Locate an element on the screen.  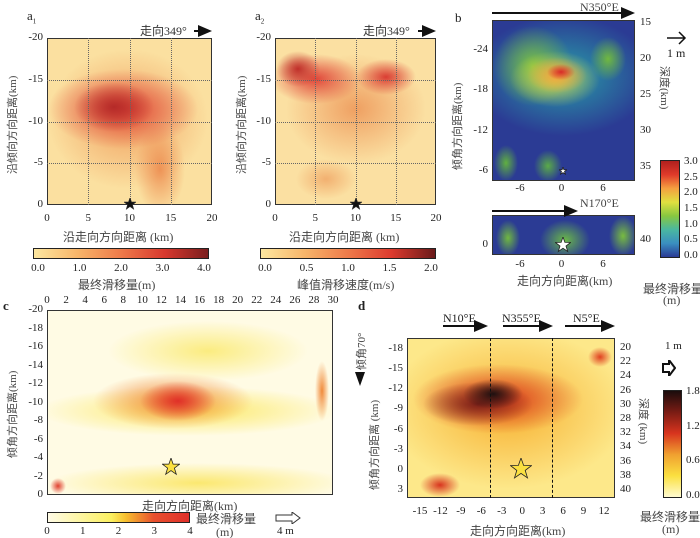
depth-tick-d: 28 is located at coordinates (625, 418).